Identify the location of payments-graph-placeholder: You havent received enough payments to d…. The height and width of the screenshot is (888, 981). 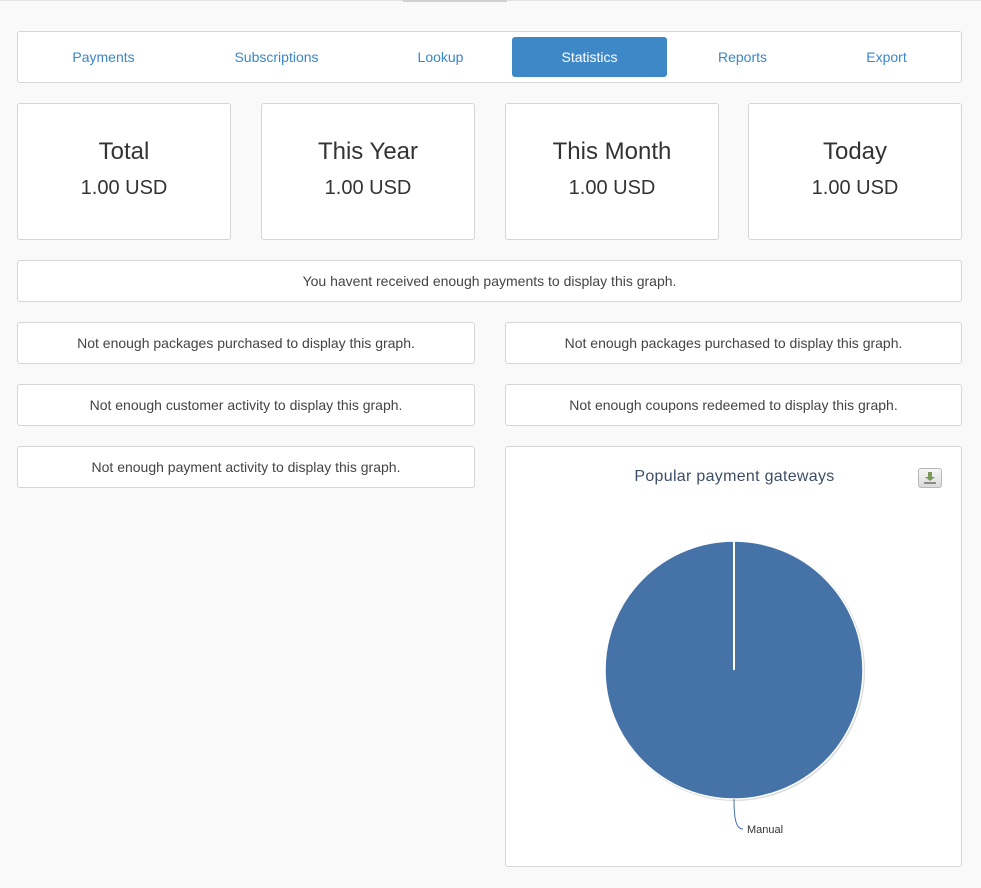
(489, 281).